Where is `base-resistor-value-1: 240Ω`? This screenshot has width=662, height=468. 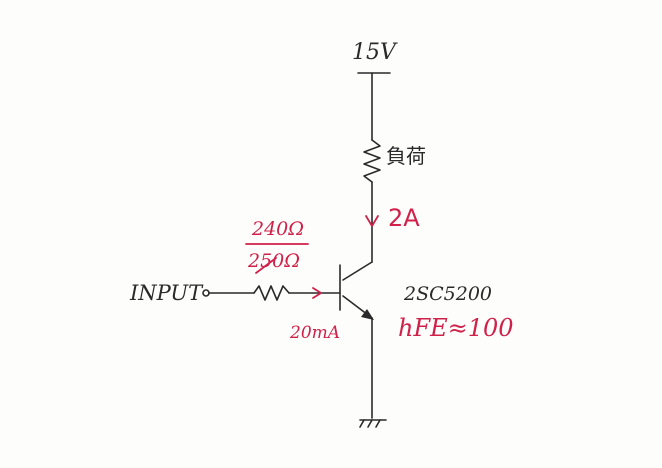 base-resistor-value-1: 240Ω is located at coordinates (278, 229).